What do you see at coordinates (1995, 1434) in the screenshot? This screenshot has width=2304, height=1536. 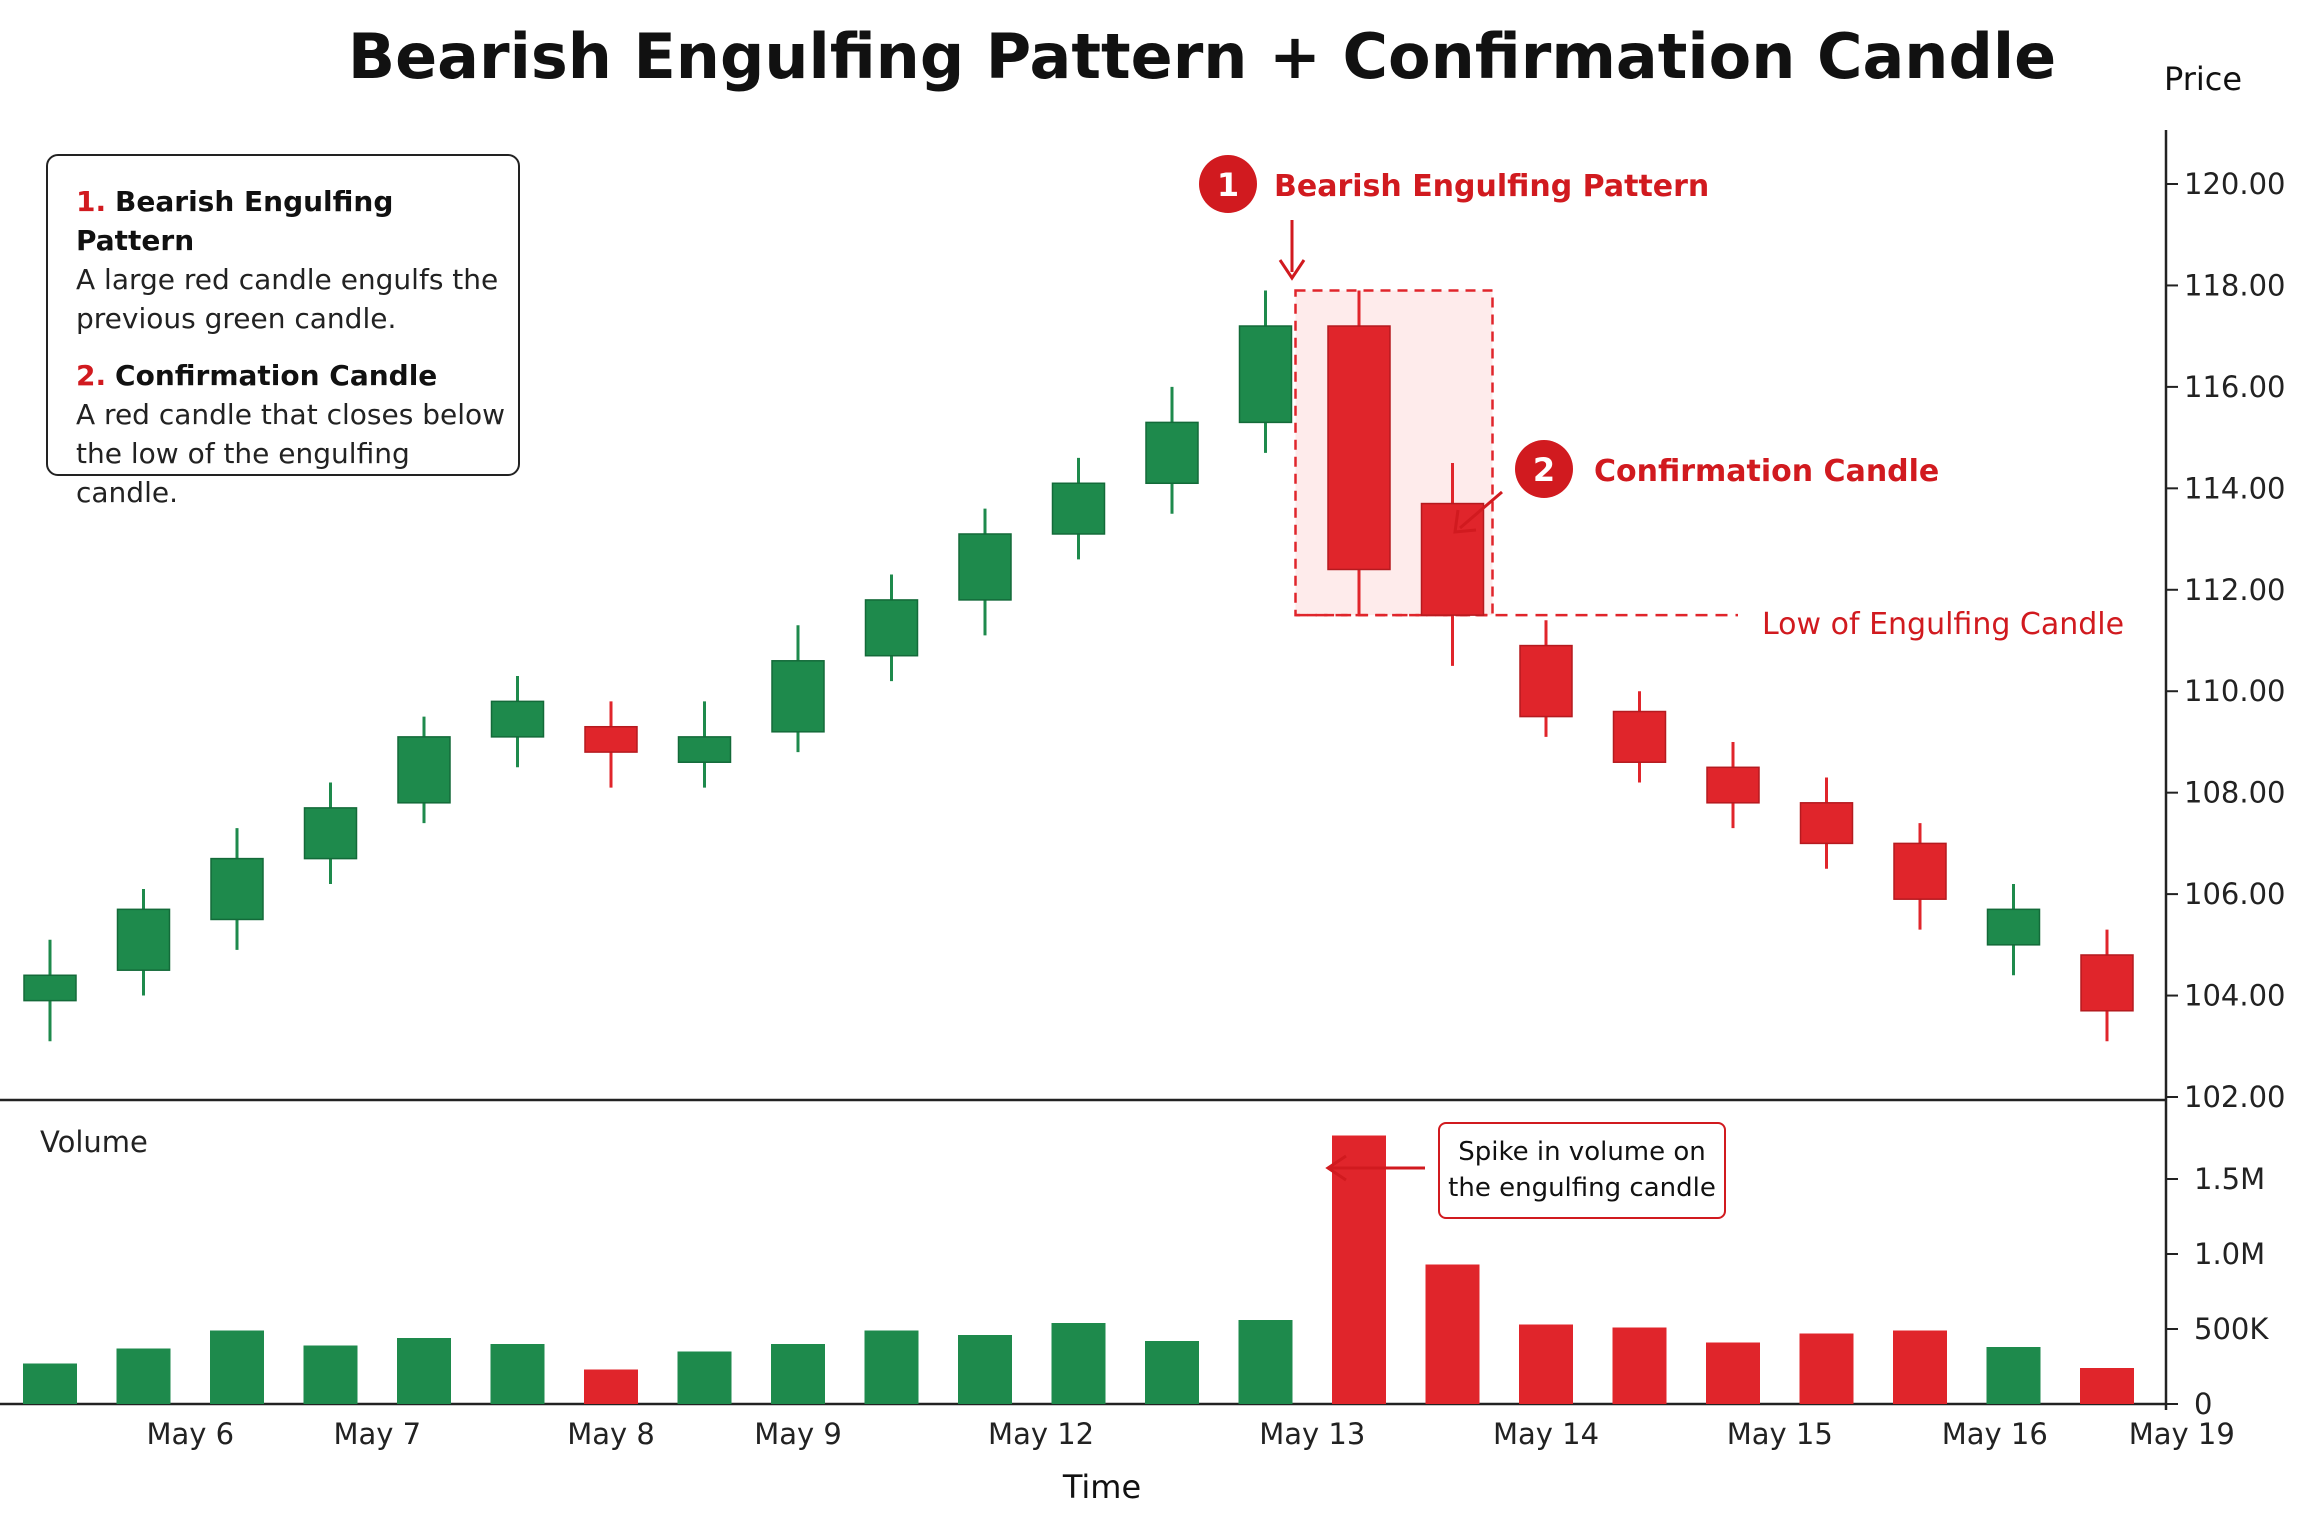 I see `x-tick-label: May 16` at bounding box center [1995, 1434].